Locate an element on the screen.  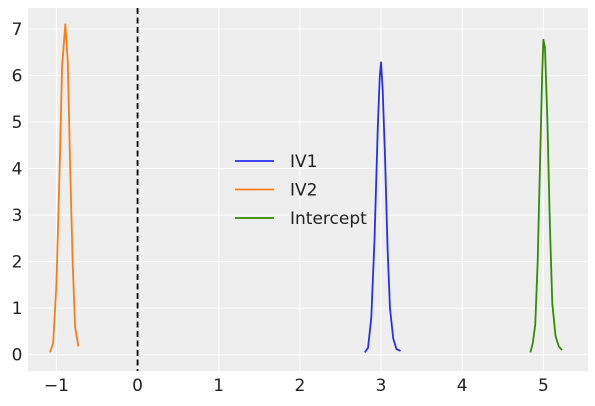
series-line-iv1 is located at coordinates (382, 207).